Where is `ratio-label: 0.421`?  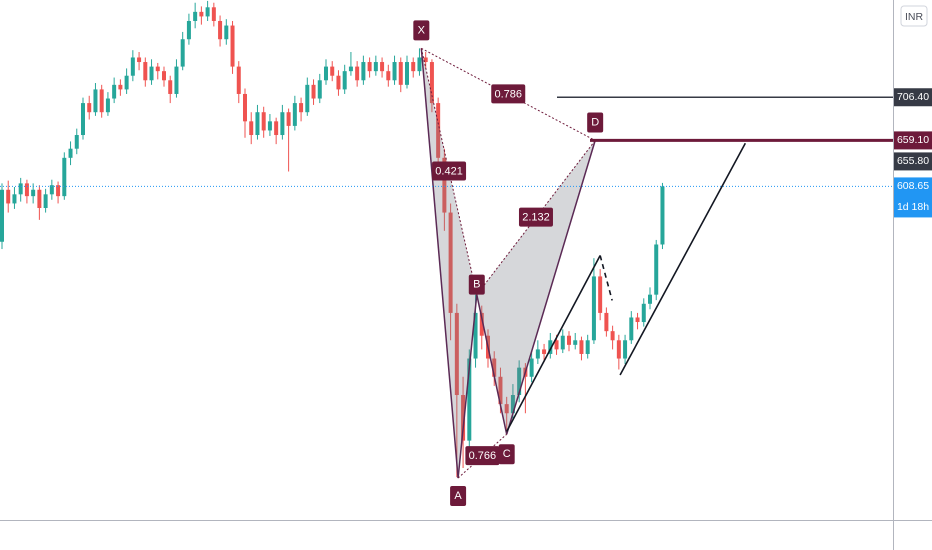
ratio-label: 0.421 is located at coordinates (449, 171).